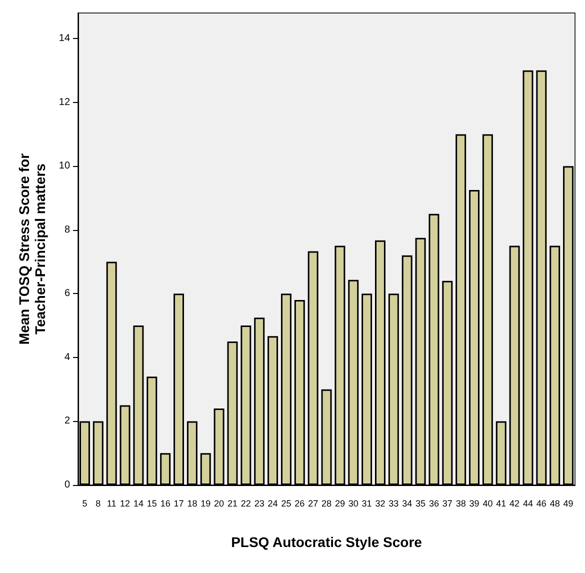 This screenshot has height=573, width=585. Describe the element at coordinates (138, 503) in the screenshot. I see `x-tick-label: 14` at that location.